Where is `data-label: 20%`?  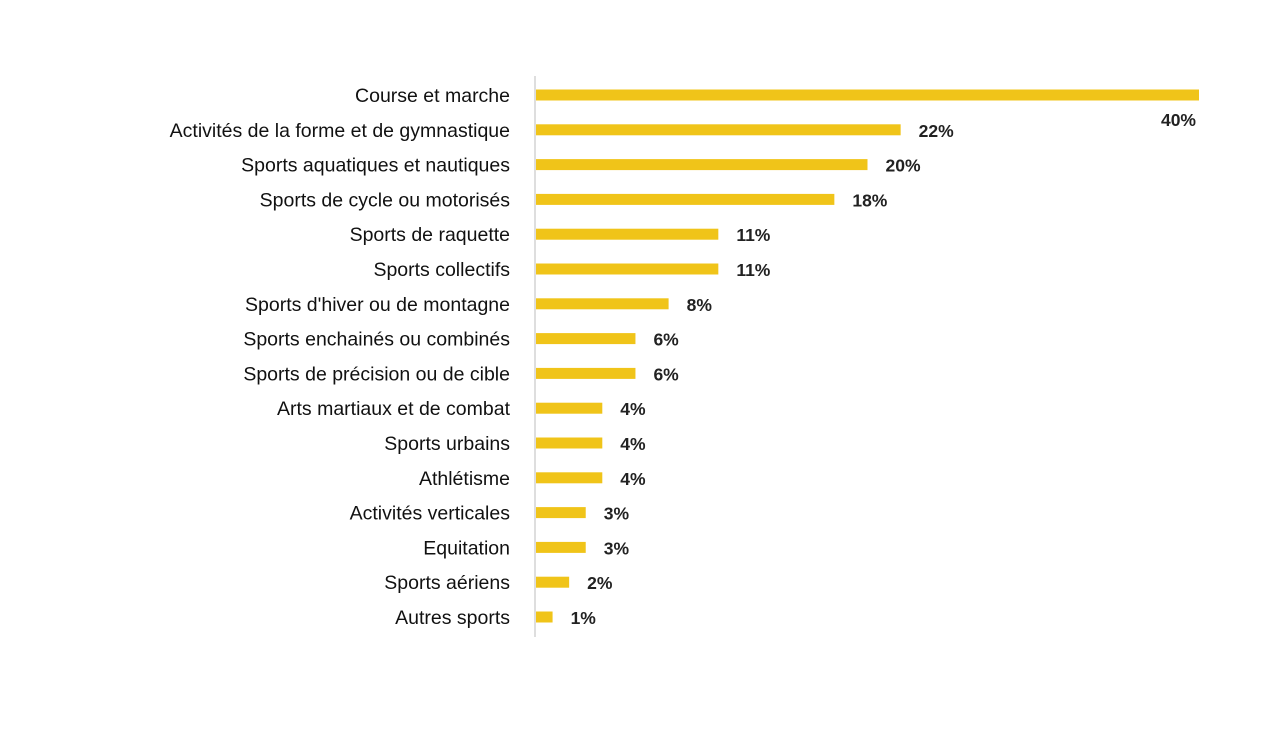
data-label: 20% is located at coordinates (903, 166).